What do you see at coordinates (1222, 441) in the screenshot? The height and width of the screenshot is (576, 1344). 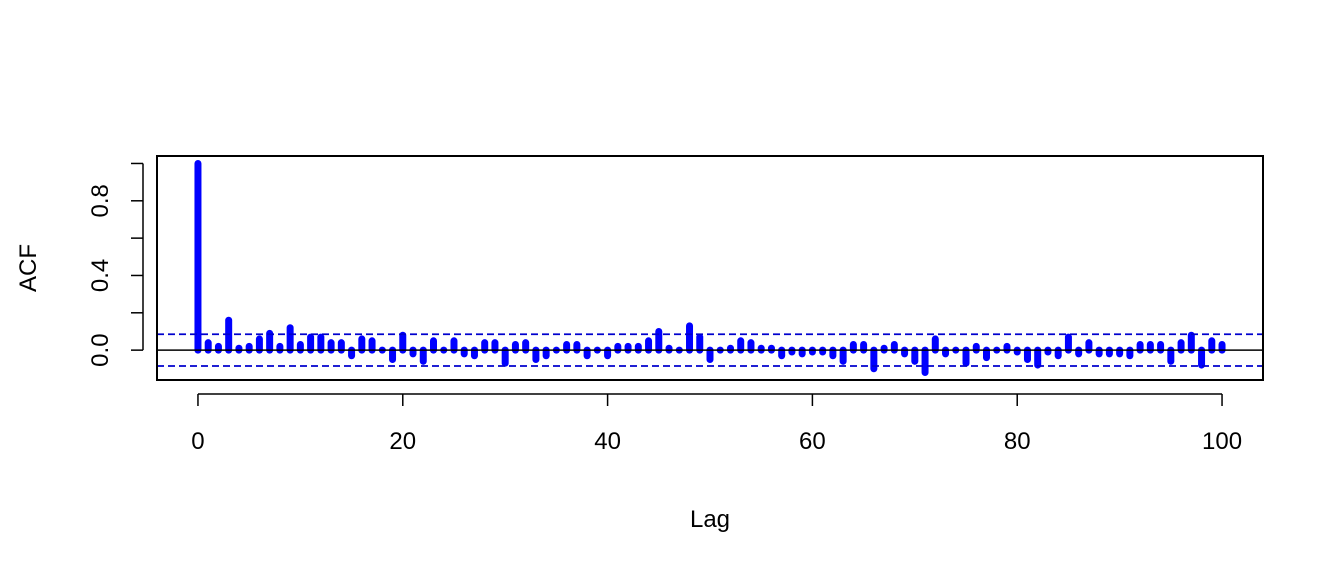 I see `x-tick-label: 100` at bounding box center [1222, 441].